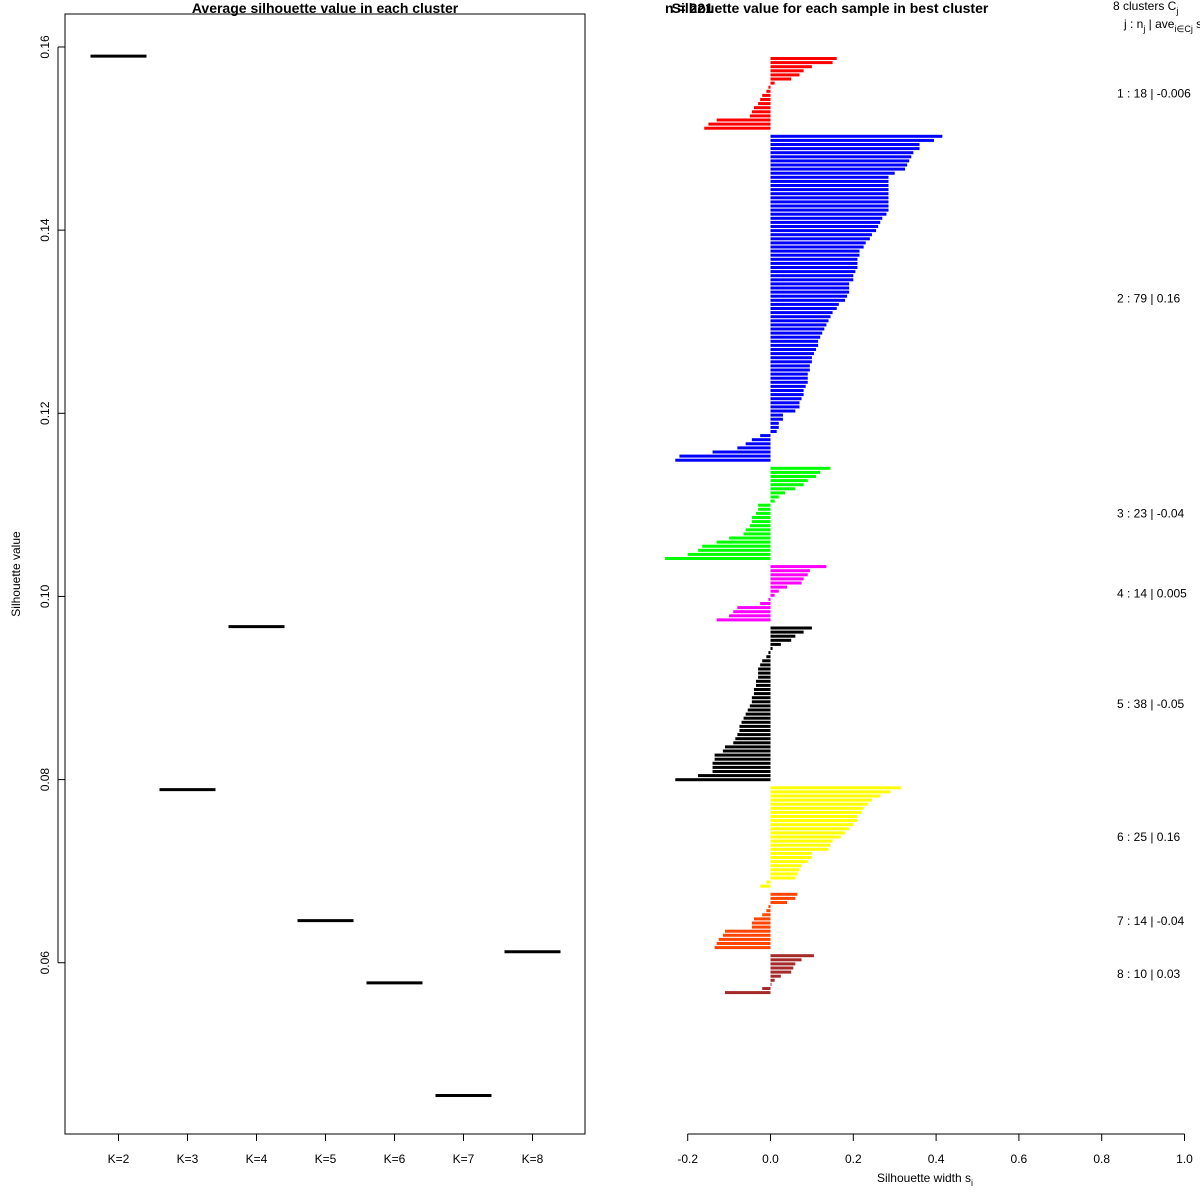 Image resolution: width=1200 pixels, height=1200 pixels. Describe the element at coordinates (1176, 11) in the screenshot. I see `cluster-header-line1-sub: j` at that location.